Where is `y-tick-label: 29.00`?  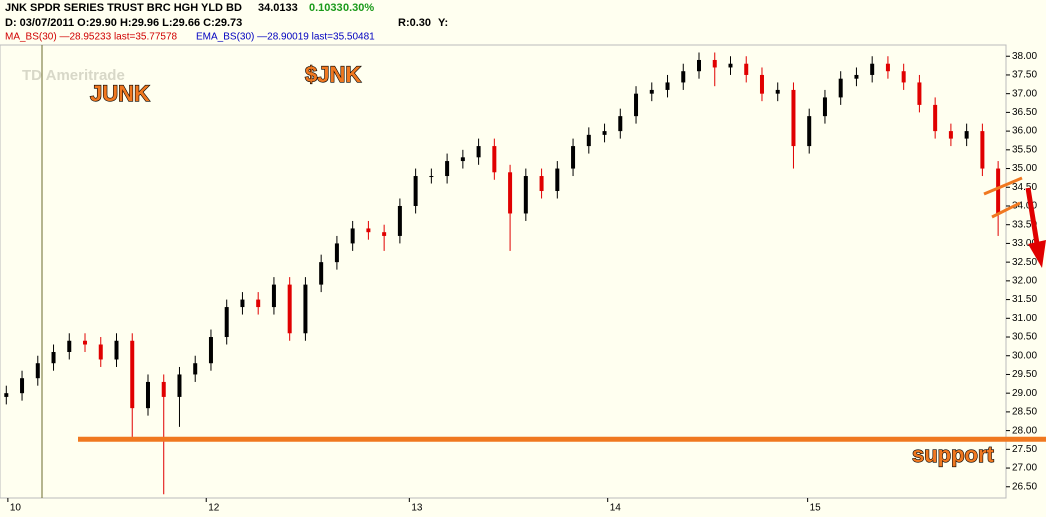
y-tick-label: 29.00 is located at coordinates (1024, 393).